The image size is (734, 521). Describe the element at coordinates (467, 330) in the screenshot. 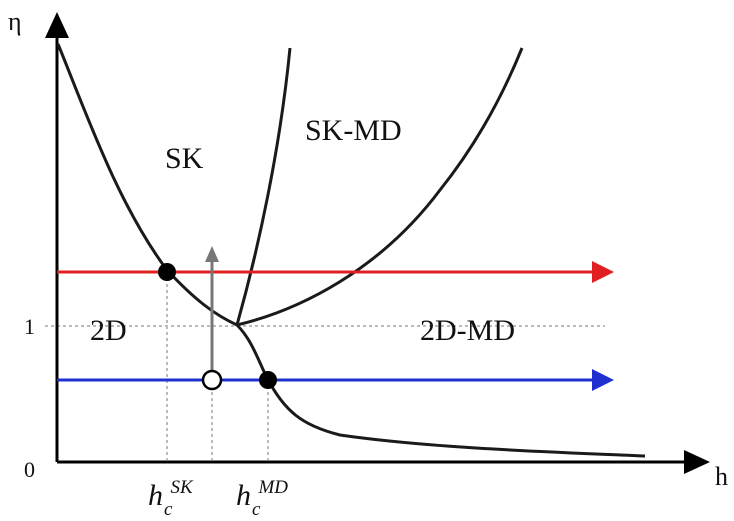

I see `region-2d-md: 2D-MD` at that location.